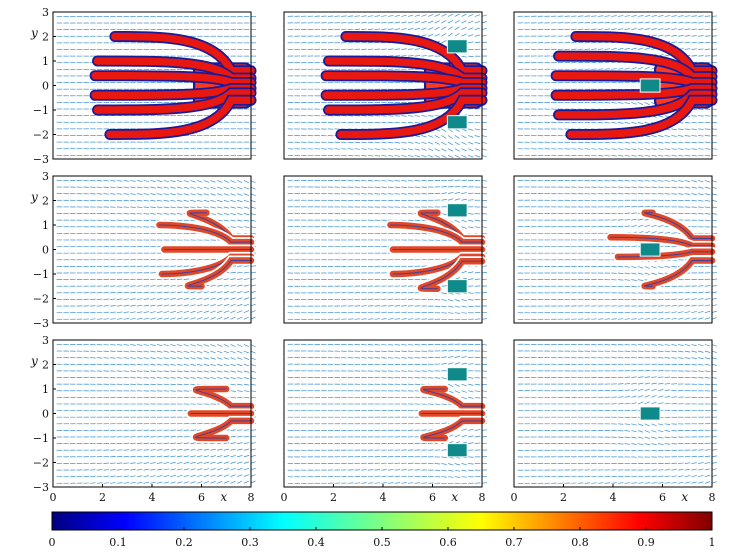 This screenshot has width=740, height=557. I want to click on finger-core, so click(644, 53).